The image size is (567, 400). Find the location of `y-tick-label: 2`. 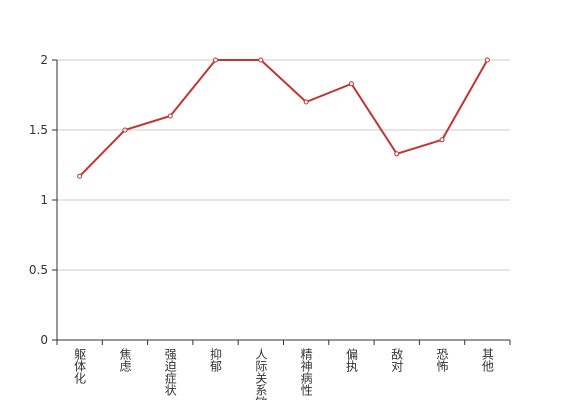

y-tick-label: 2 is located at coordinates (44, 60).